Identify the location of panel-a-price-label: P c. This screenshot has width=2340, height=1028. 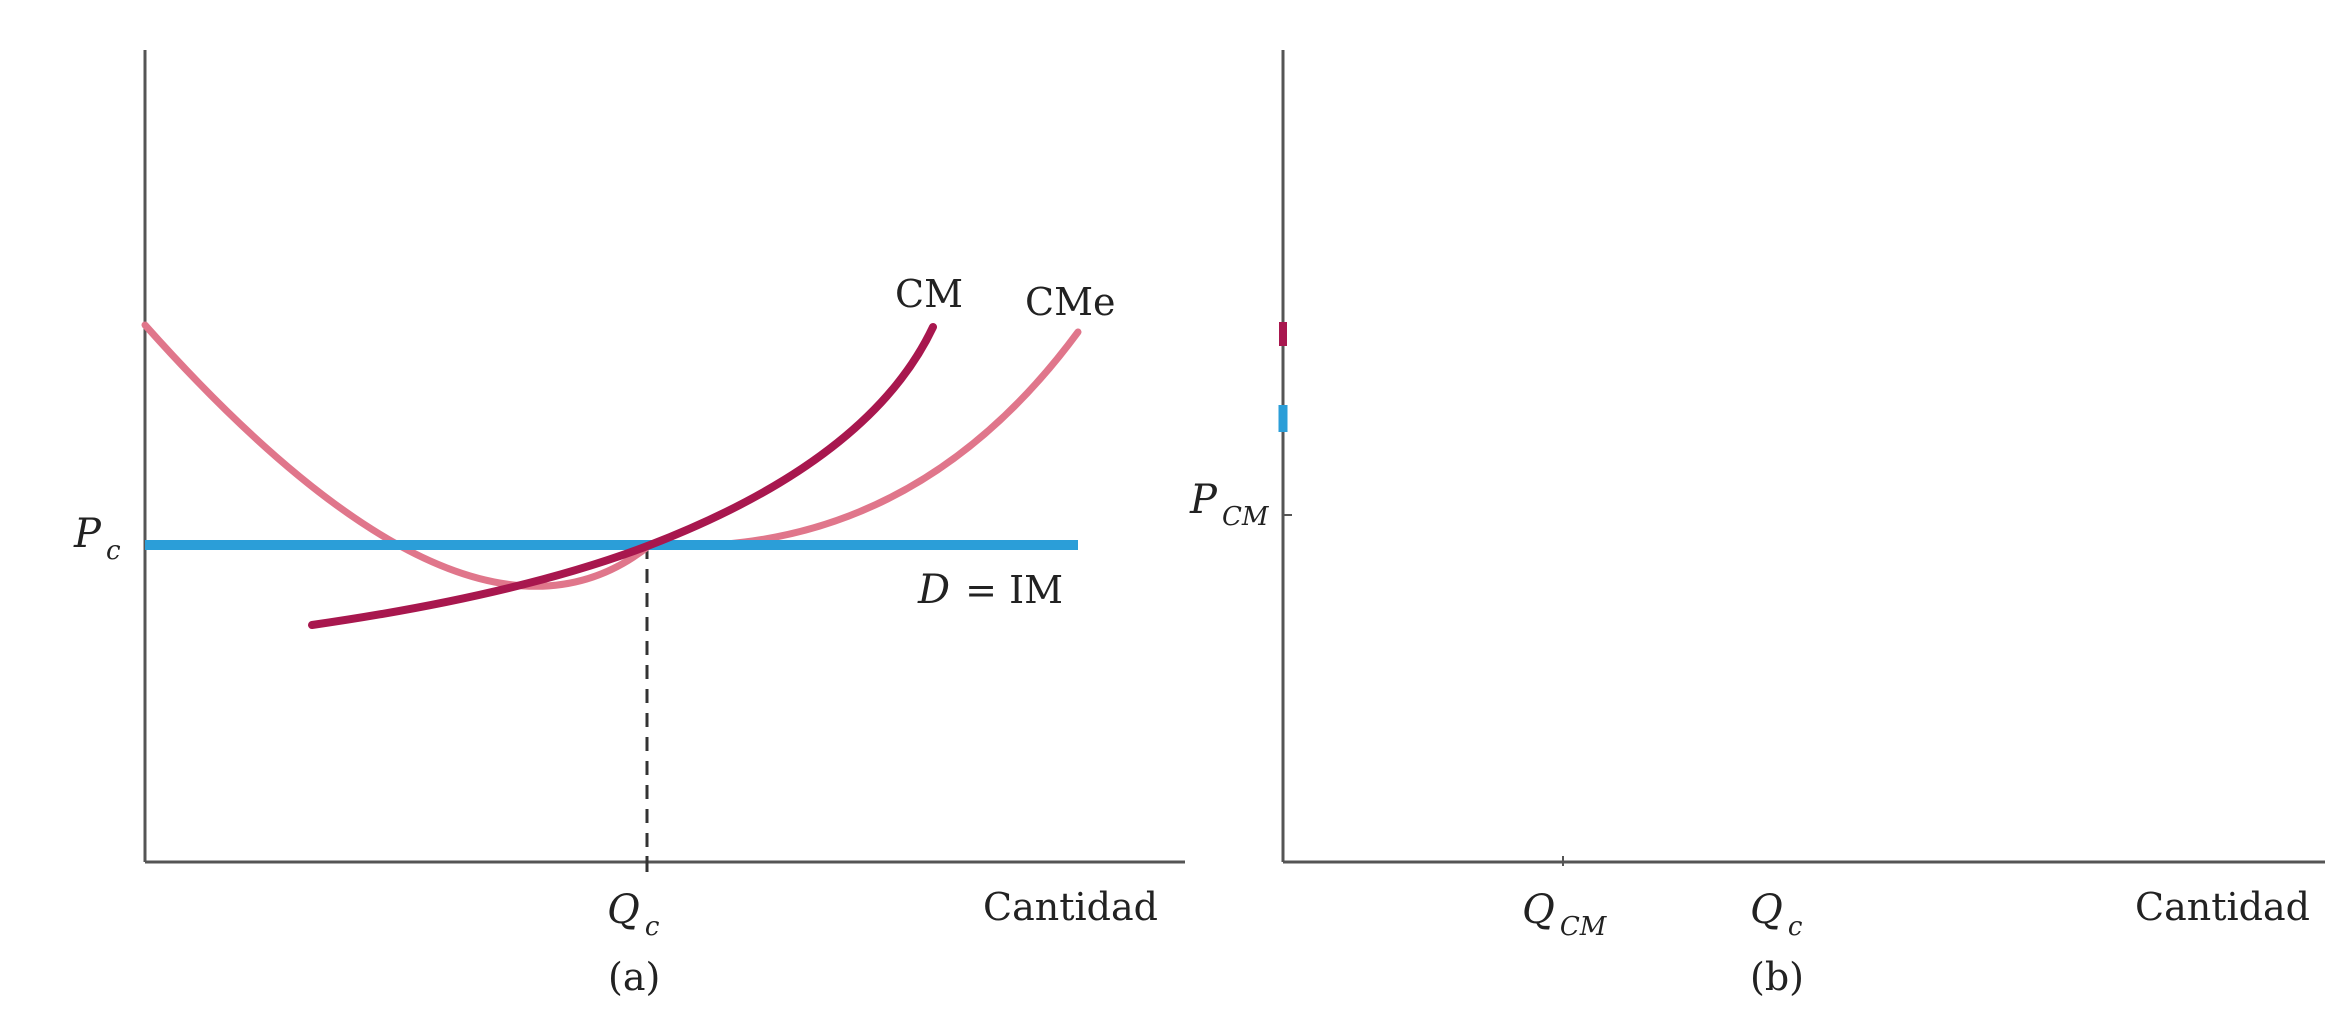
(97, 538).